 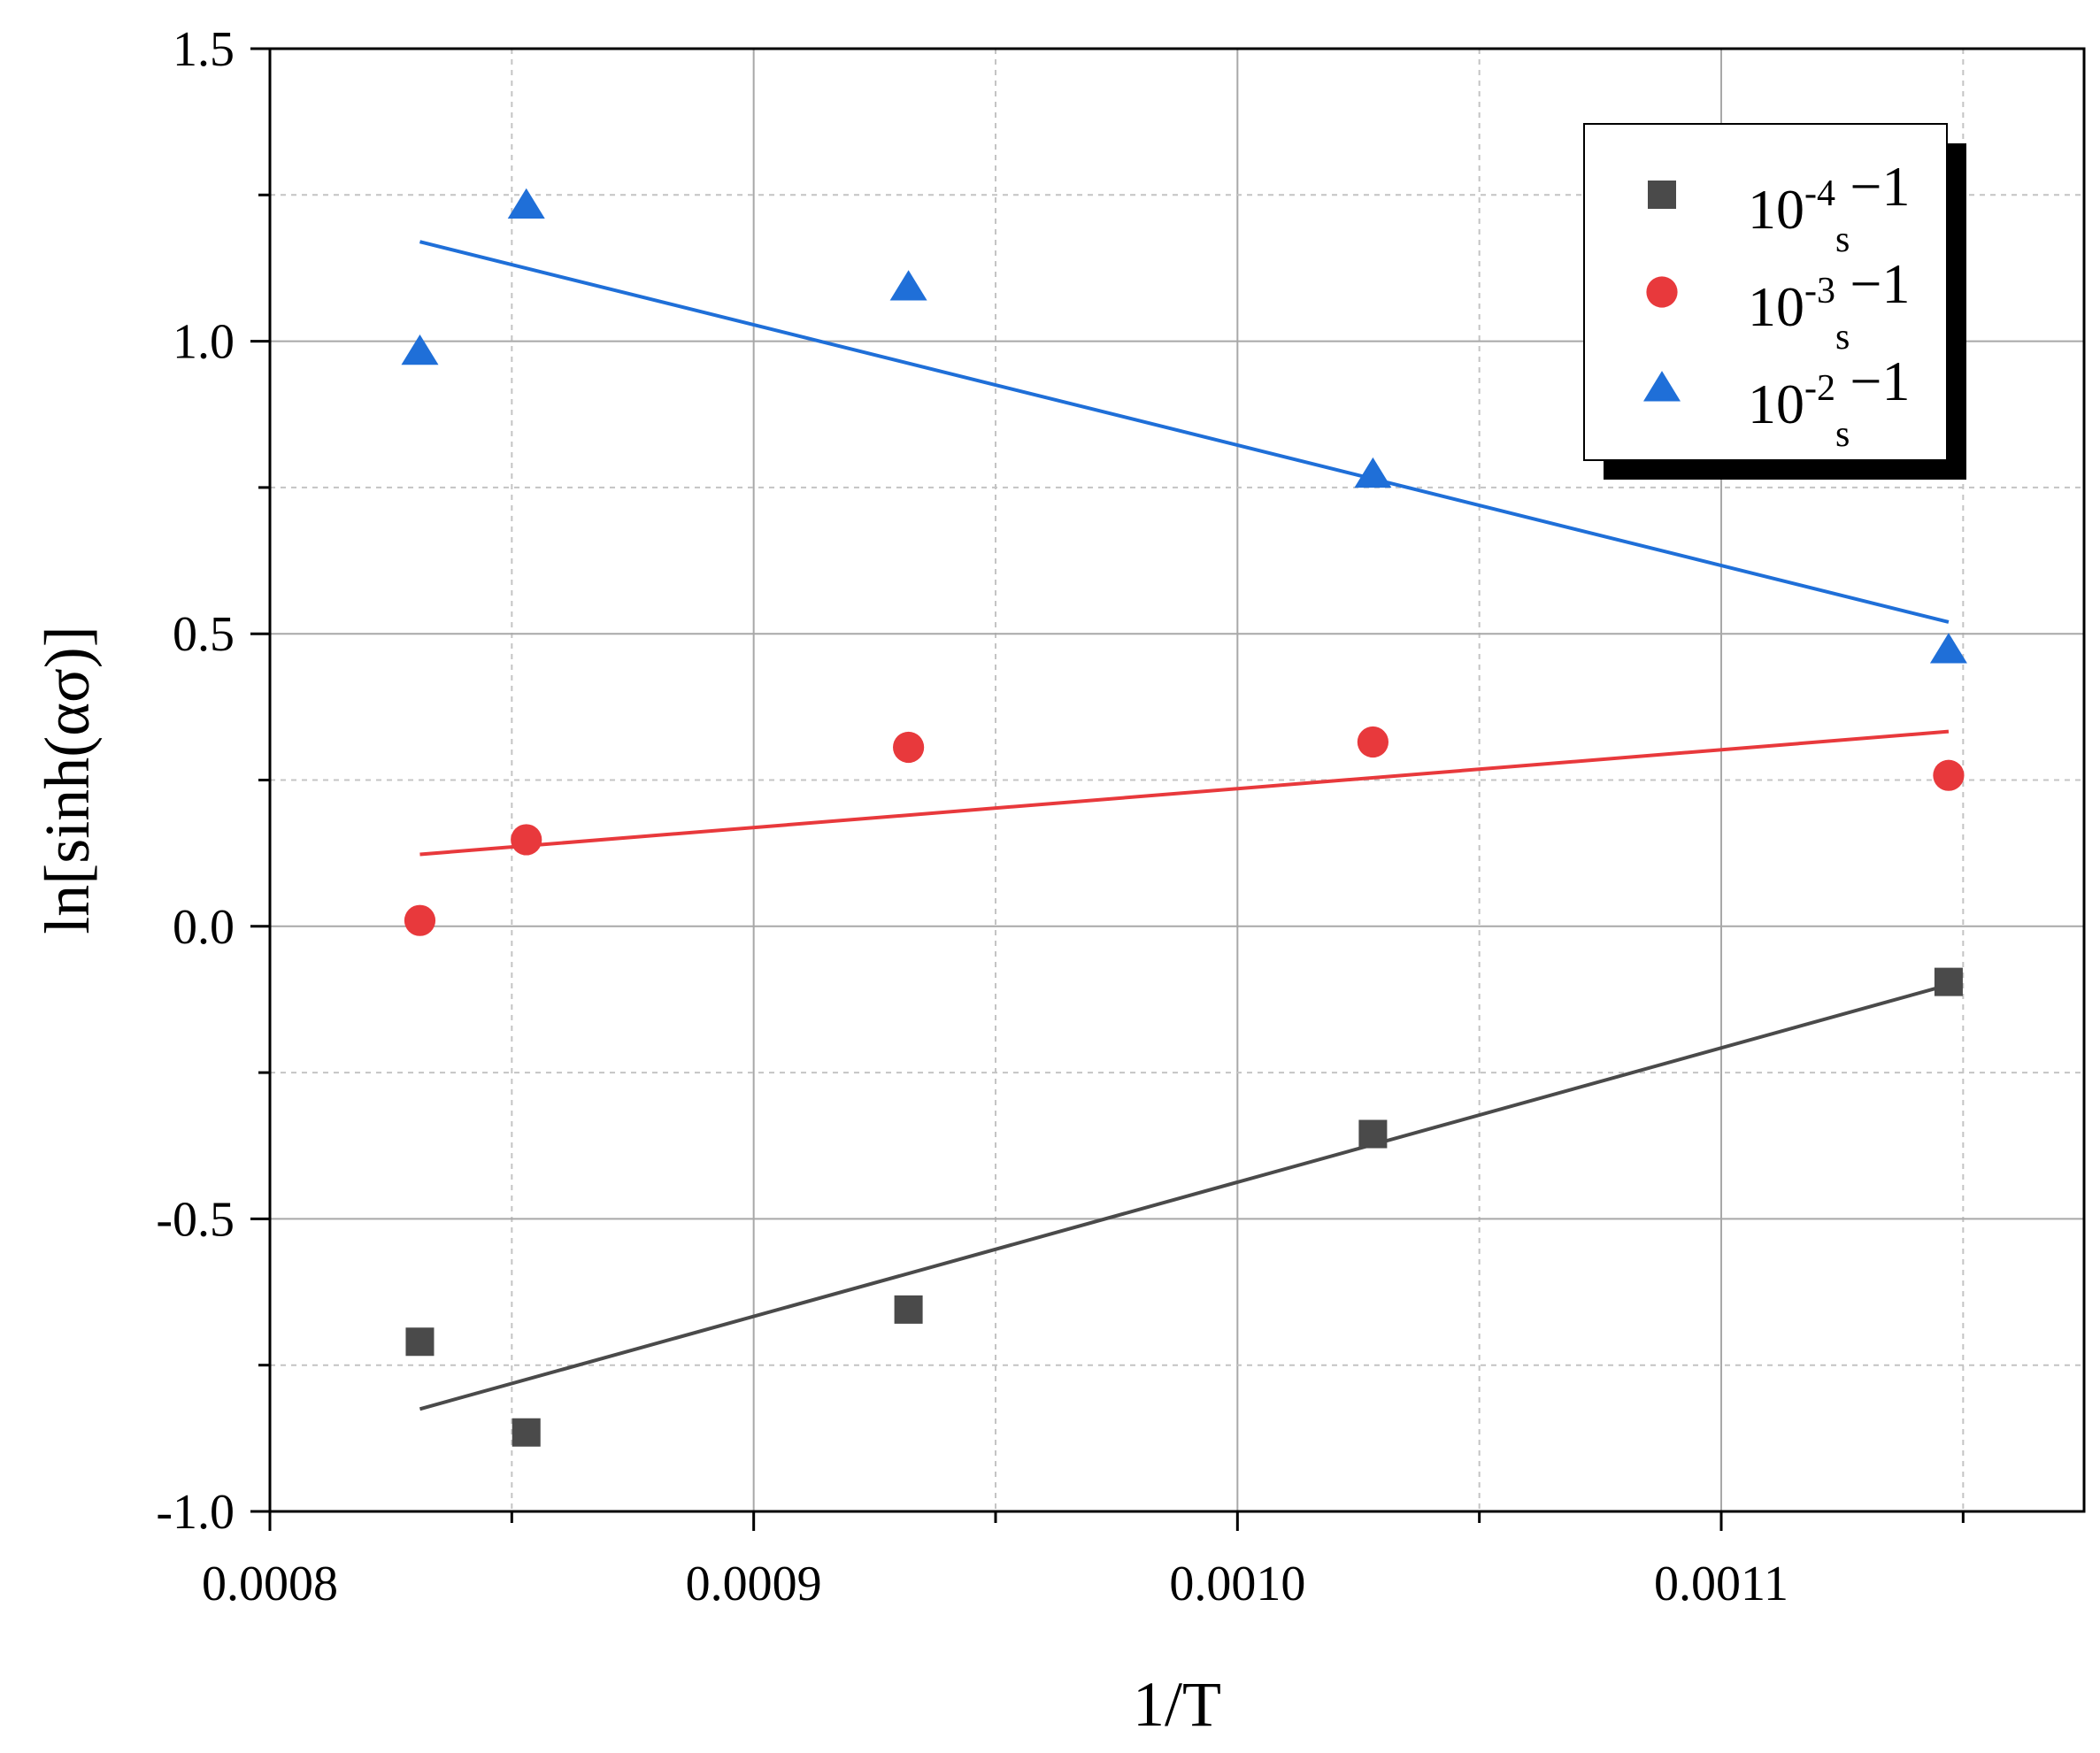 What do you see at coordinates (204, 49) in the screenshot?
I see `y-tick-label: 1.5` at bounding box center [204, 49].